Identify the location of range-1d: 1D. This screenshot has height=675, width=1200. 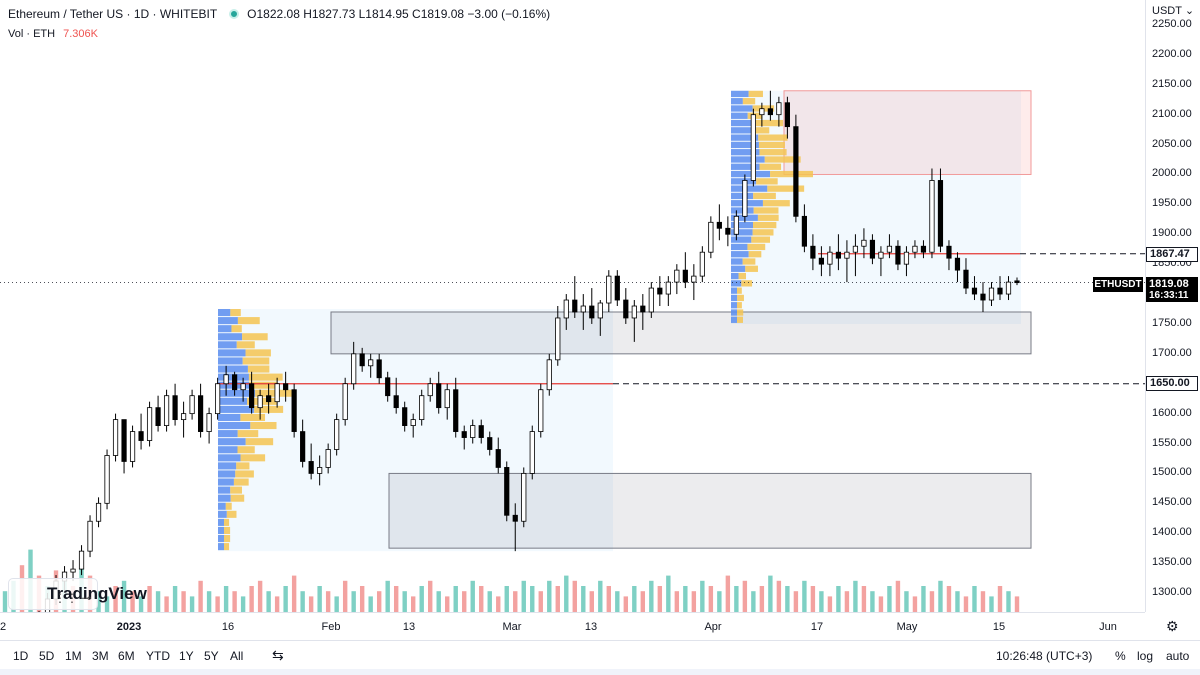
(21, 656).